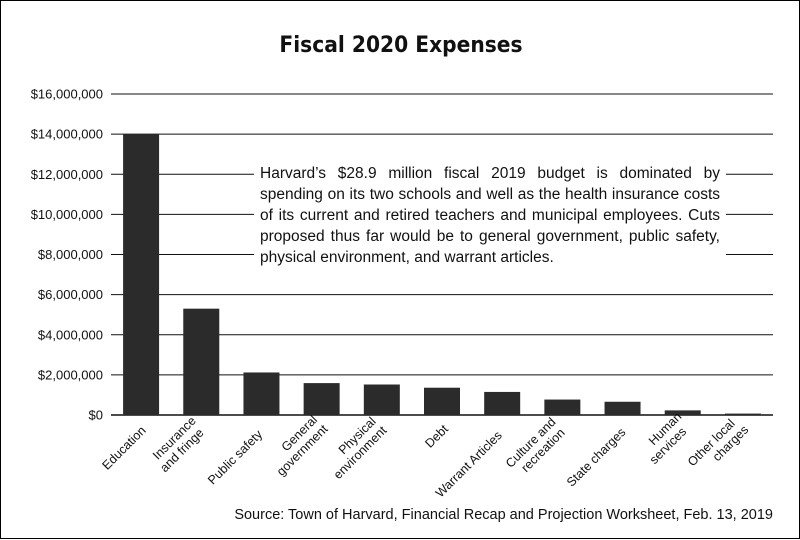 Image resolution: width=800 pixels, height=540 pixels. I want to click on y-tick-label: $16,000,000, so click(67, 94).